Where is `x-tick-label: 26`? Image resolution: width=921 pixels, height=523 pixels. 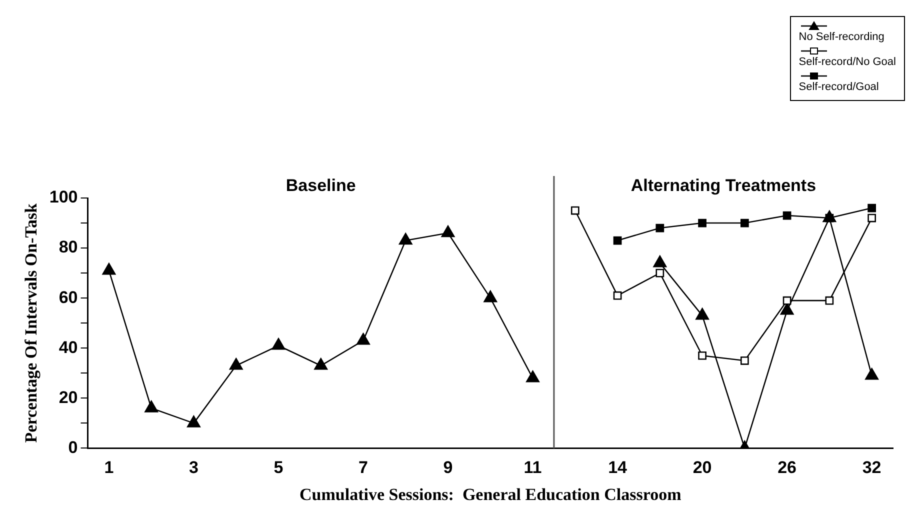
x-tick-label: 26 is located at coordinates (787, 468).